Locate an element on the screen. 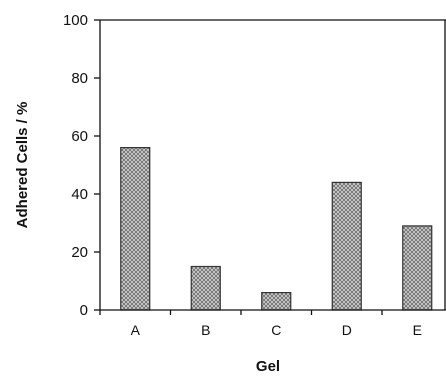  bar-b is located at coordinates (205, 288).